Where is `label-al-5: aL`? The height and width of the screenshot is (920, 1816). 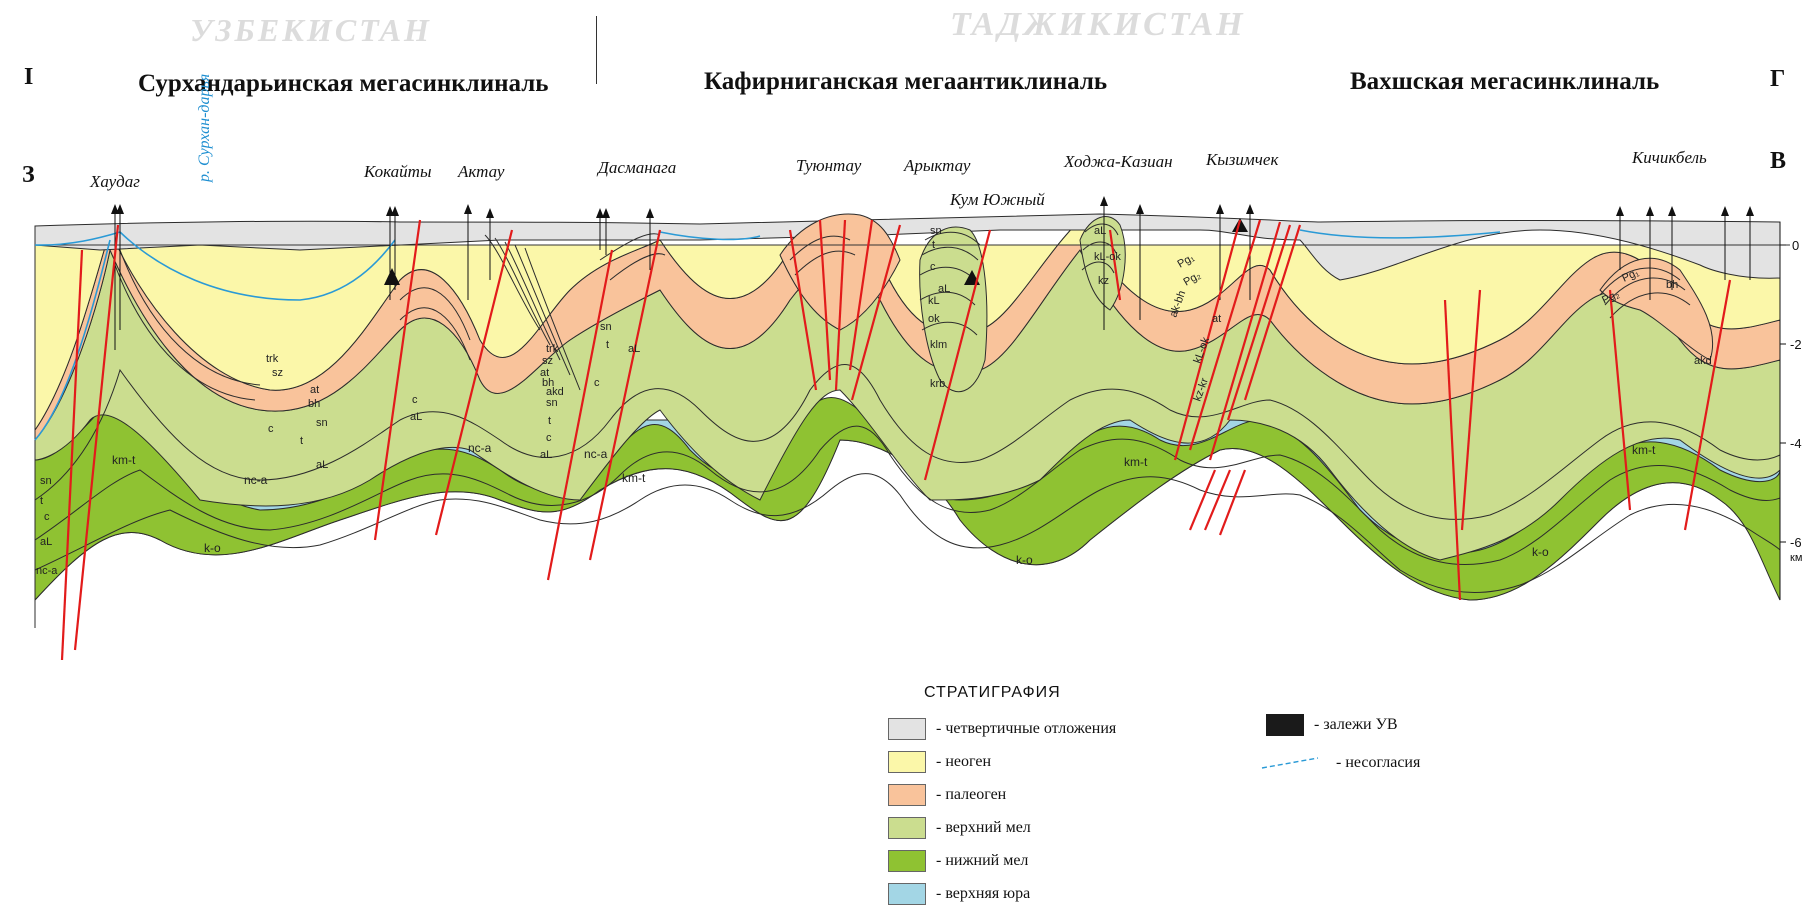 label-al-5: aL is located at coordinates (944, 289).